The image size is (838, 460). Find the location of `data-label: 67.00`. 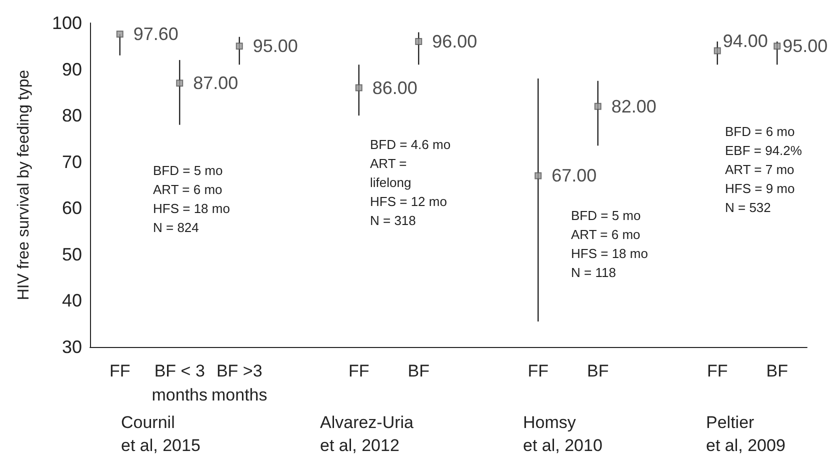

data-label: 67.00 is located at coordinates (574, 176).